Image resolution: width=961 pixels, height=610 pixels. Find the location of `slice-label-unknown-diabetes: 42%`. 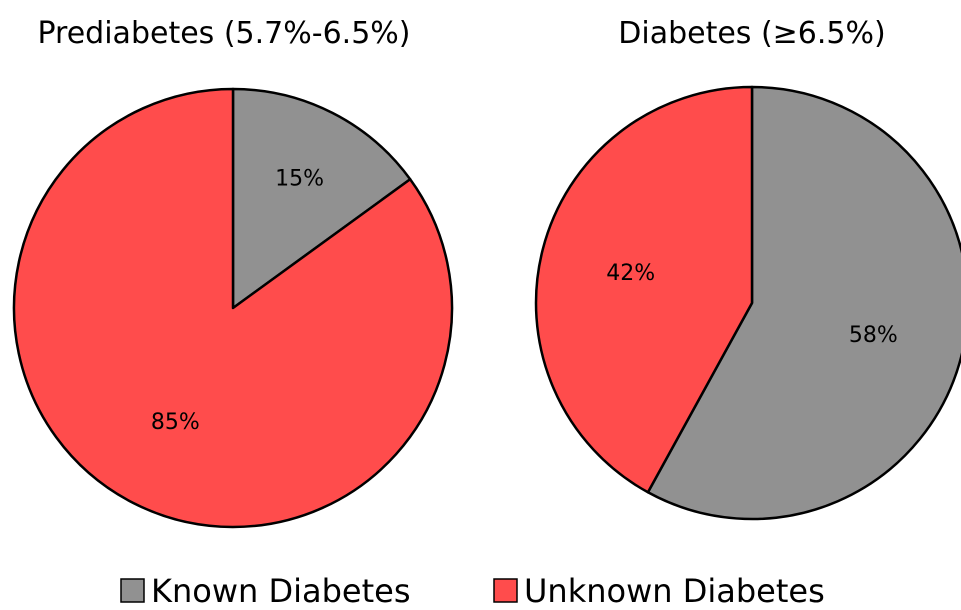

slice-label-unknown-diabetes: 42% is located at coordinates (630, 273).